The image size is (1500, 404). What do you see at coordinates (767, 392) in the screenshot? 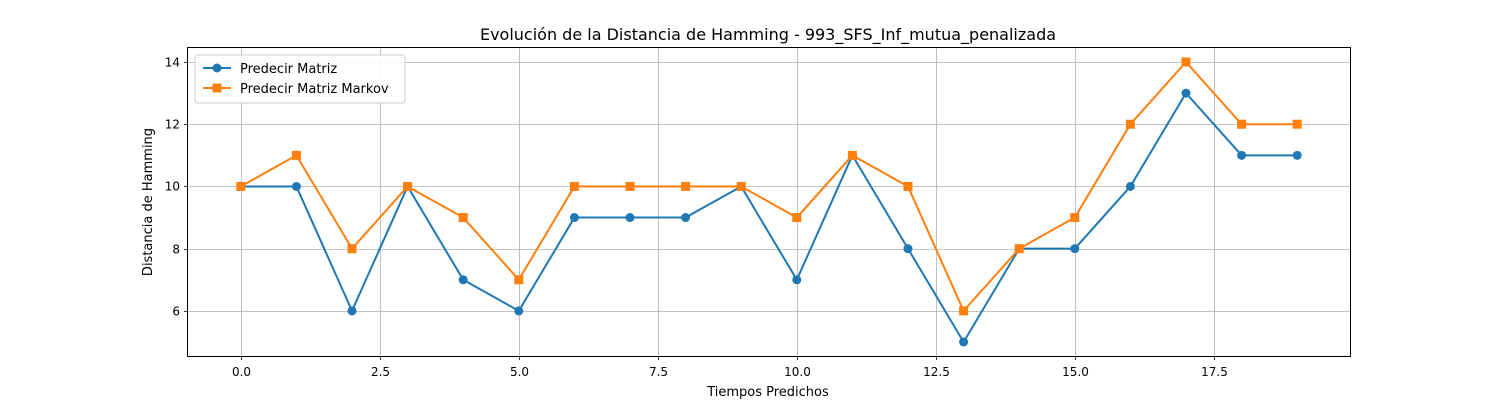
I see `x-axis-label: Tiempos Predichos` at bounding box center [767, 392].